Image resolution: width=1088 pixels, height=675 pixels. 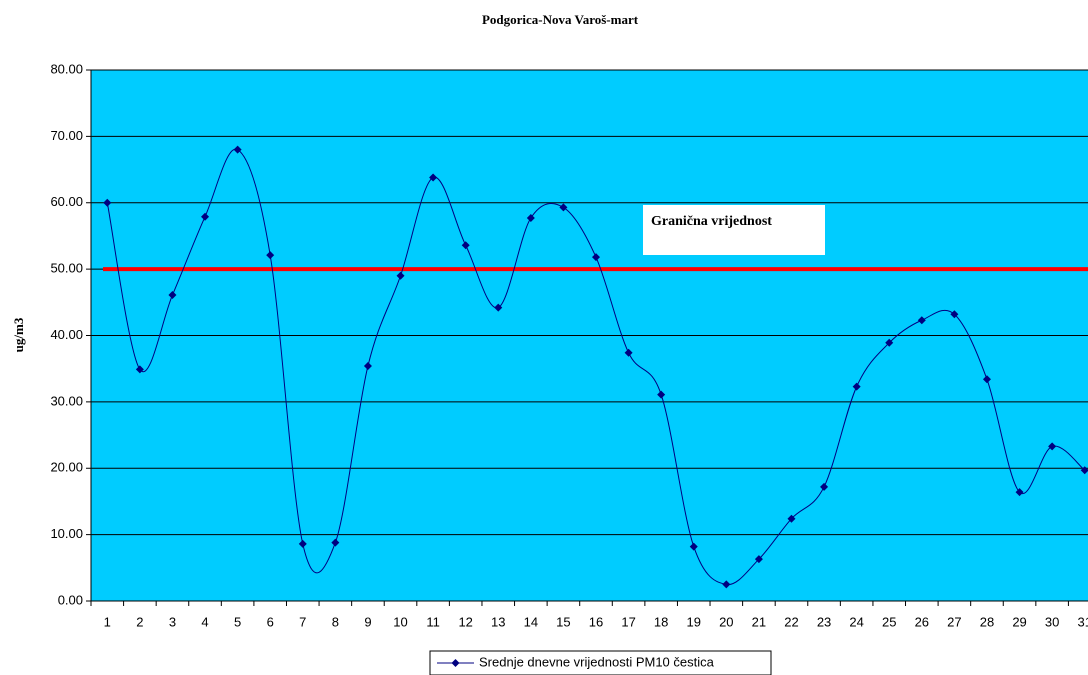 What do you see at coordinates (694, 621) in the screenshot?
I see `x-tick-label: 19` at bounding box center [694, 621].